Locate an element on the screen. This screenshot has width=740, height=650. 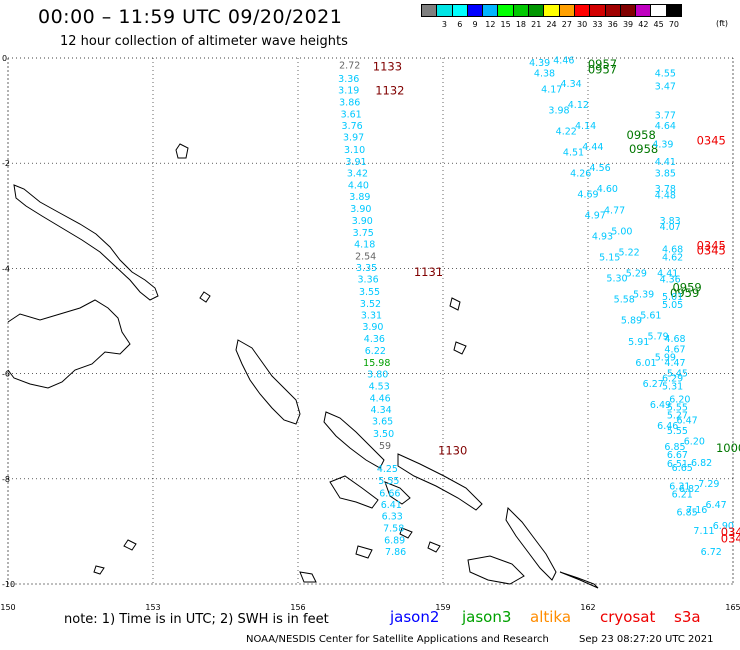
swh-point-jason3: 4.56 is located at coordinates (600, 168).